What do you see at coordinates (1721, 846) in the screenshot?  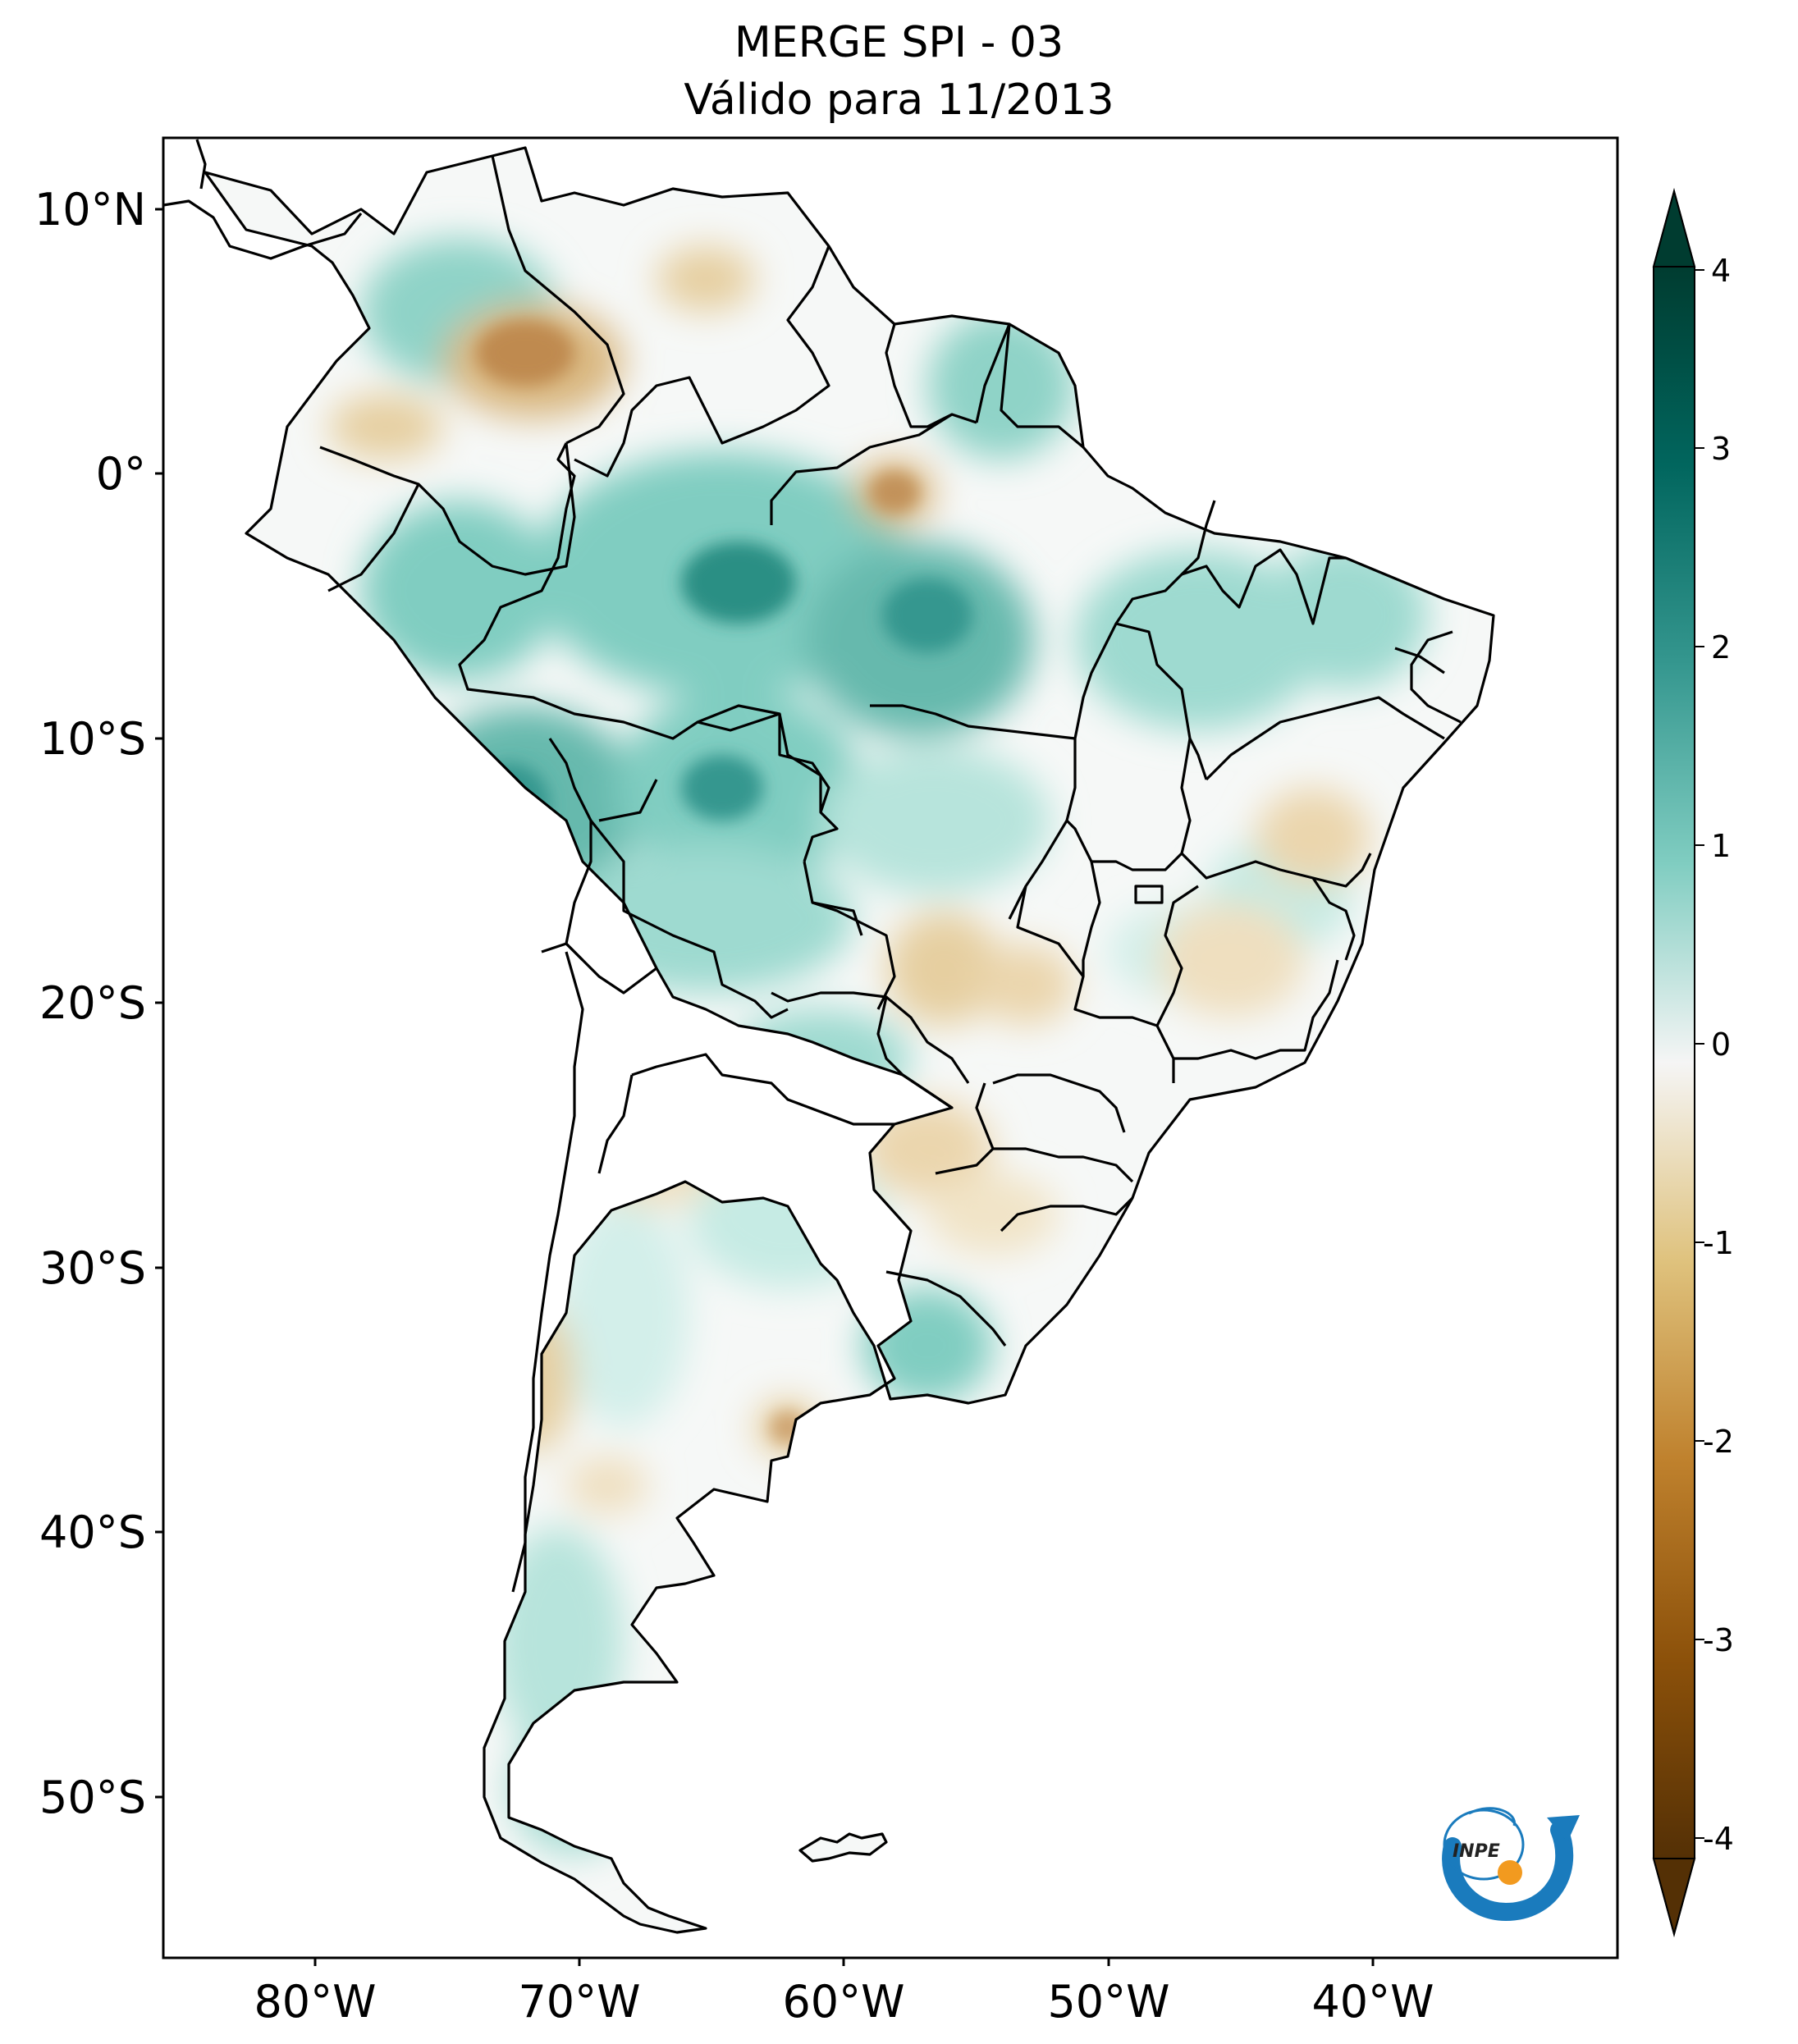 I see `colorbar-label-1: 1` at bounding box center [1721, 846].